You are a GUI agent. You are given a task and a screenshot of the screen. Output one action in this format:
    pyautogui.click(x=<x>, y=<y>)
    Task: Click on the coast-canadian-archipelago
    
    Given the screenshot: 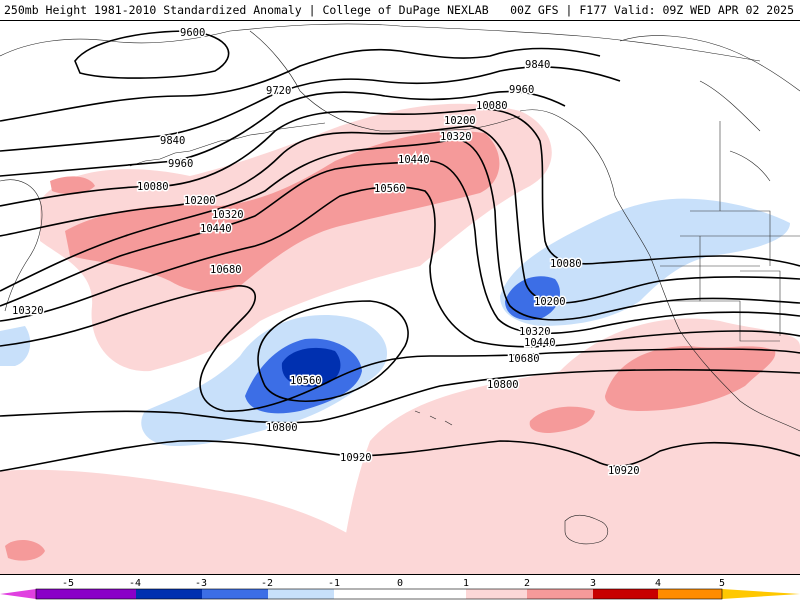 What is the action you would take?
    pyautogui.click(x=709, y=108)
    